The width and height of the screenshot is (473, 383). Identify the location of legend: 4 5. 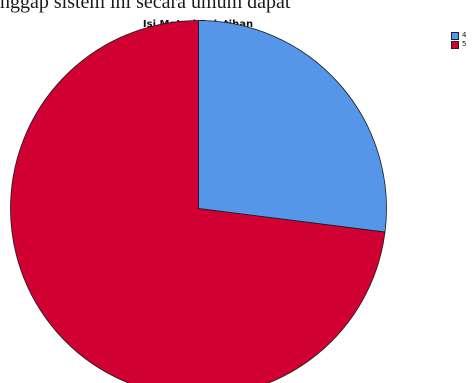
(462, 40).